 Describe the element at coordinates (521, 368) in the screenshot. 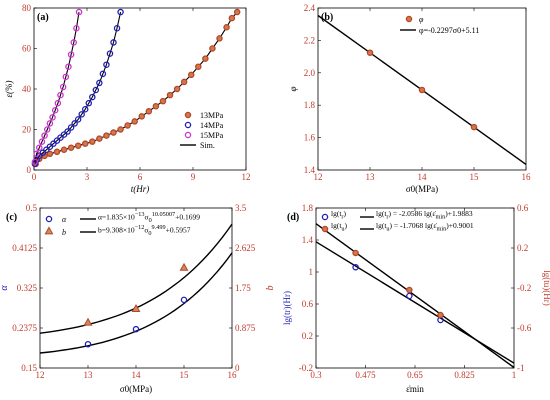

I see `panel-d-y2tick-label: -1` at that location.